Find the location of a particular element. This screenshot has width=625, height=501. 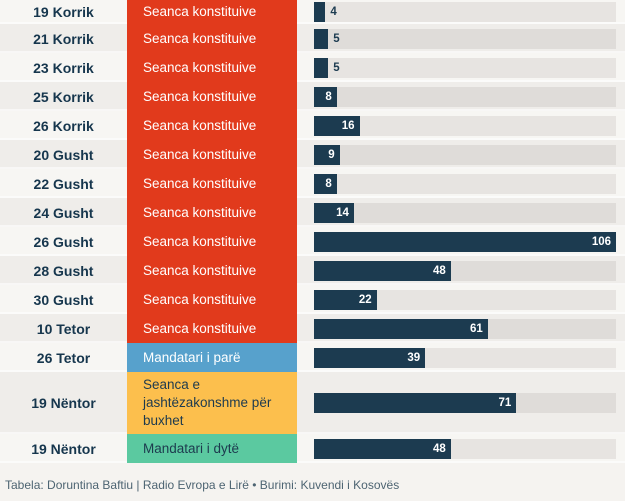

bar-track: 106 is located at coordinates (465, 241).